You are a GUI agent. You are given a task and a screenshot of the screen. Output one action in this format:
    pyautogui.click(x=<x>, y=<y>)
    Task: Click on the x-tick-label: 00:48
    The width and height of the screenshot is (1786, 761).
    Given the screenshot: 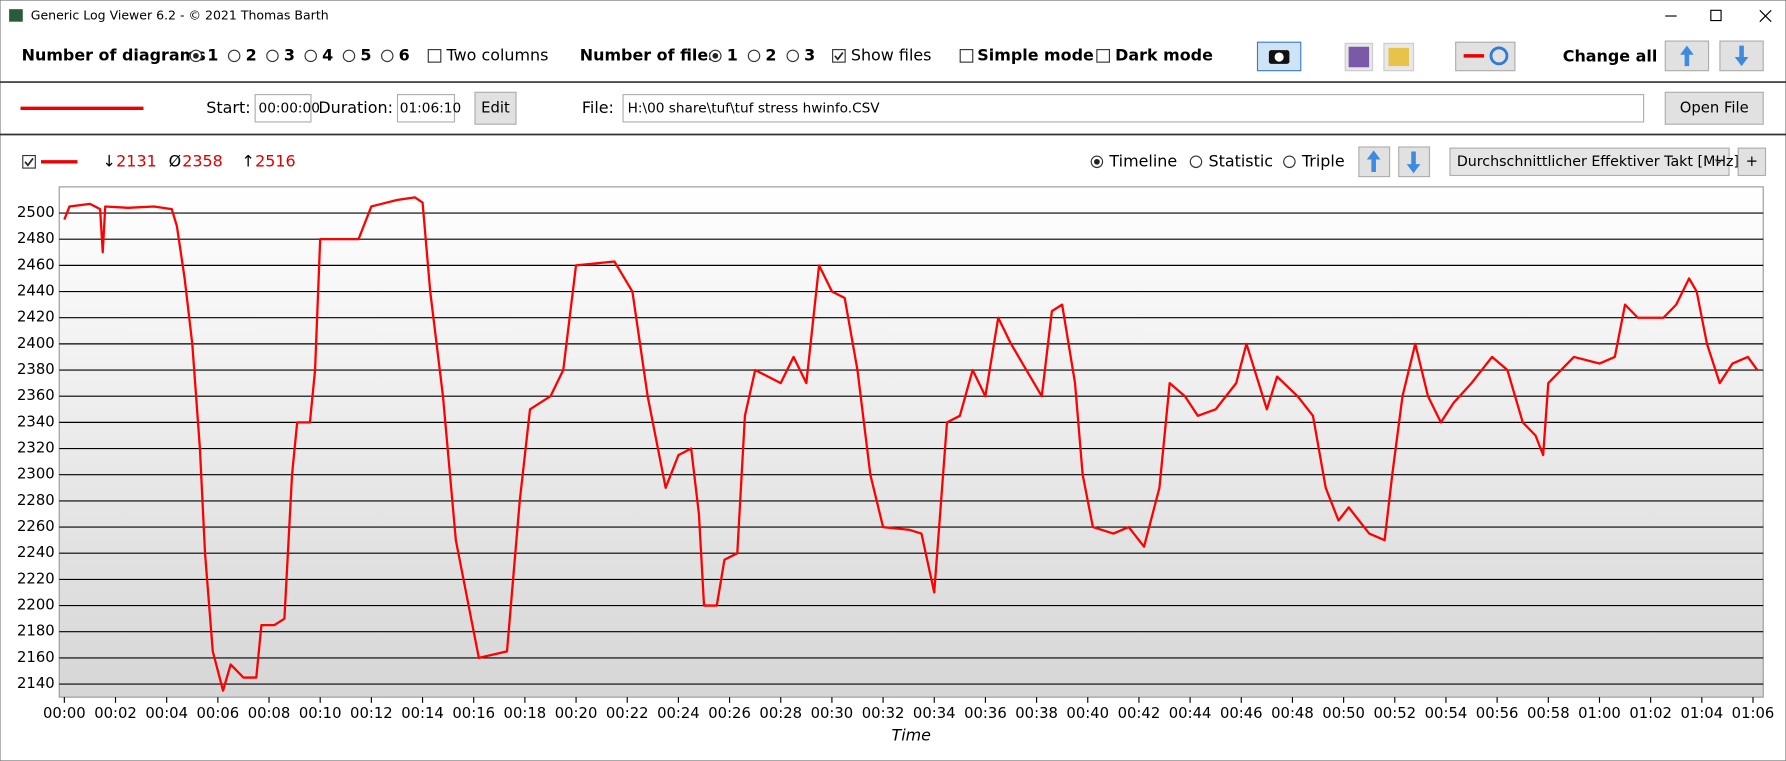 What is the action you would take?
    pyautogui.click(x=1292, y=713)
    